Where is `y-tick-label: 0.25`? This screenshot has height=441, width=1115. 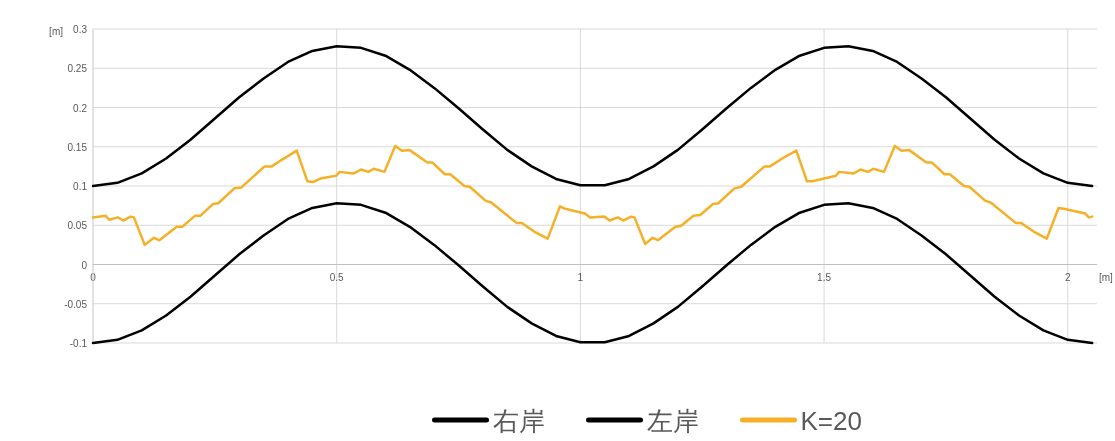 y-tick-label: 0.25 is located at coordinates (77, 69).